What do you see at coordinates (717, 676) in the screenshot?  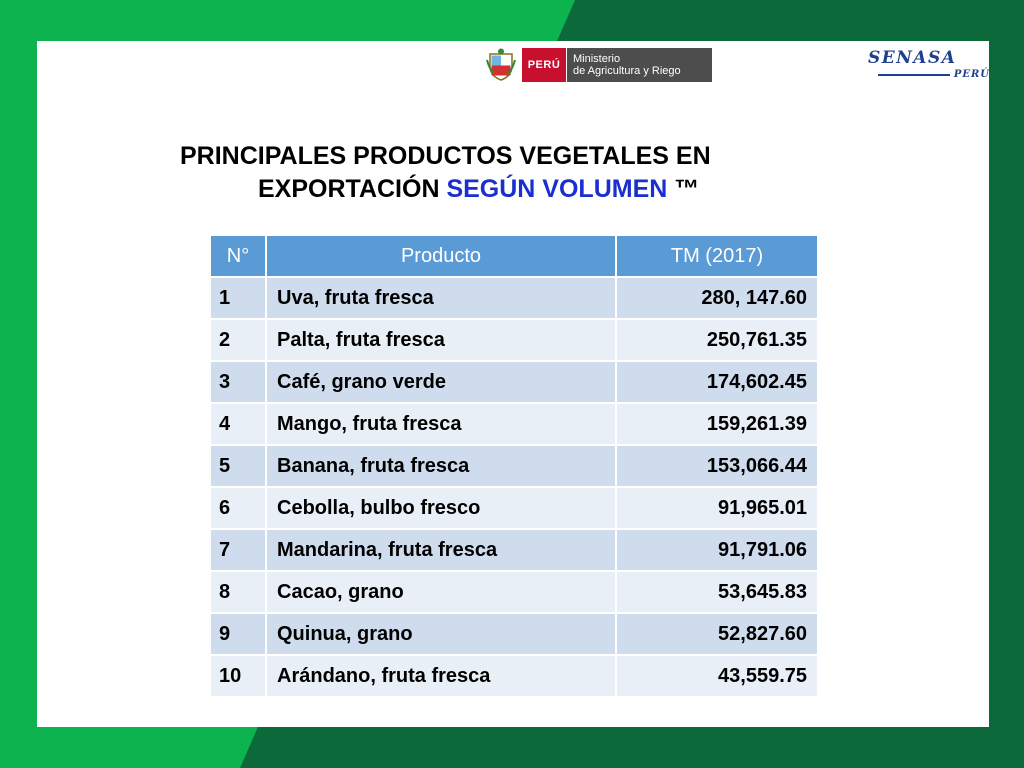 I see `cell-tm: 43,559.75` at bounding box center [717, 676].